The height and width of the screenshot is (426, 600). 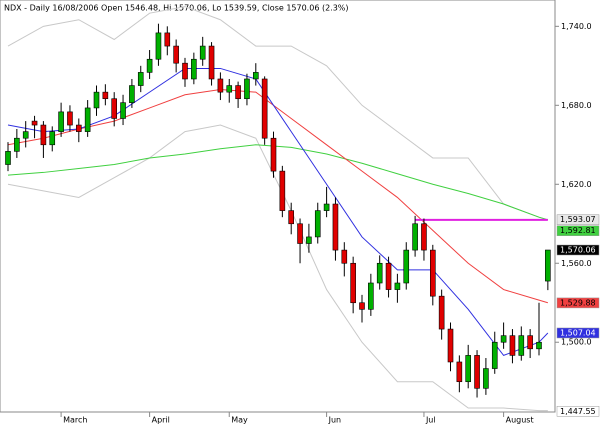 I want to click on x-tick-label: August, so click(x=520, y=420).